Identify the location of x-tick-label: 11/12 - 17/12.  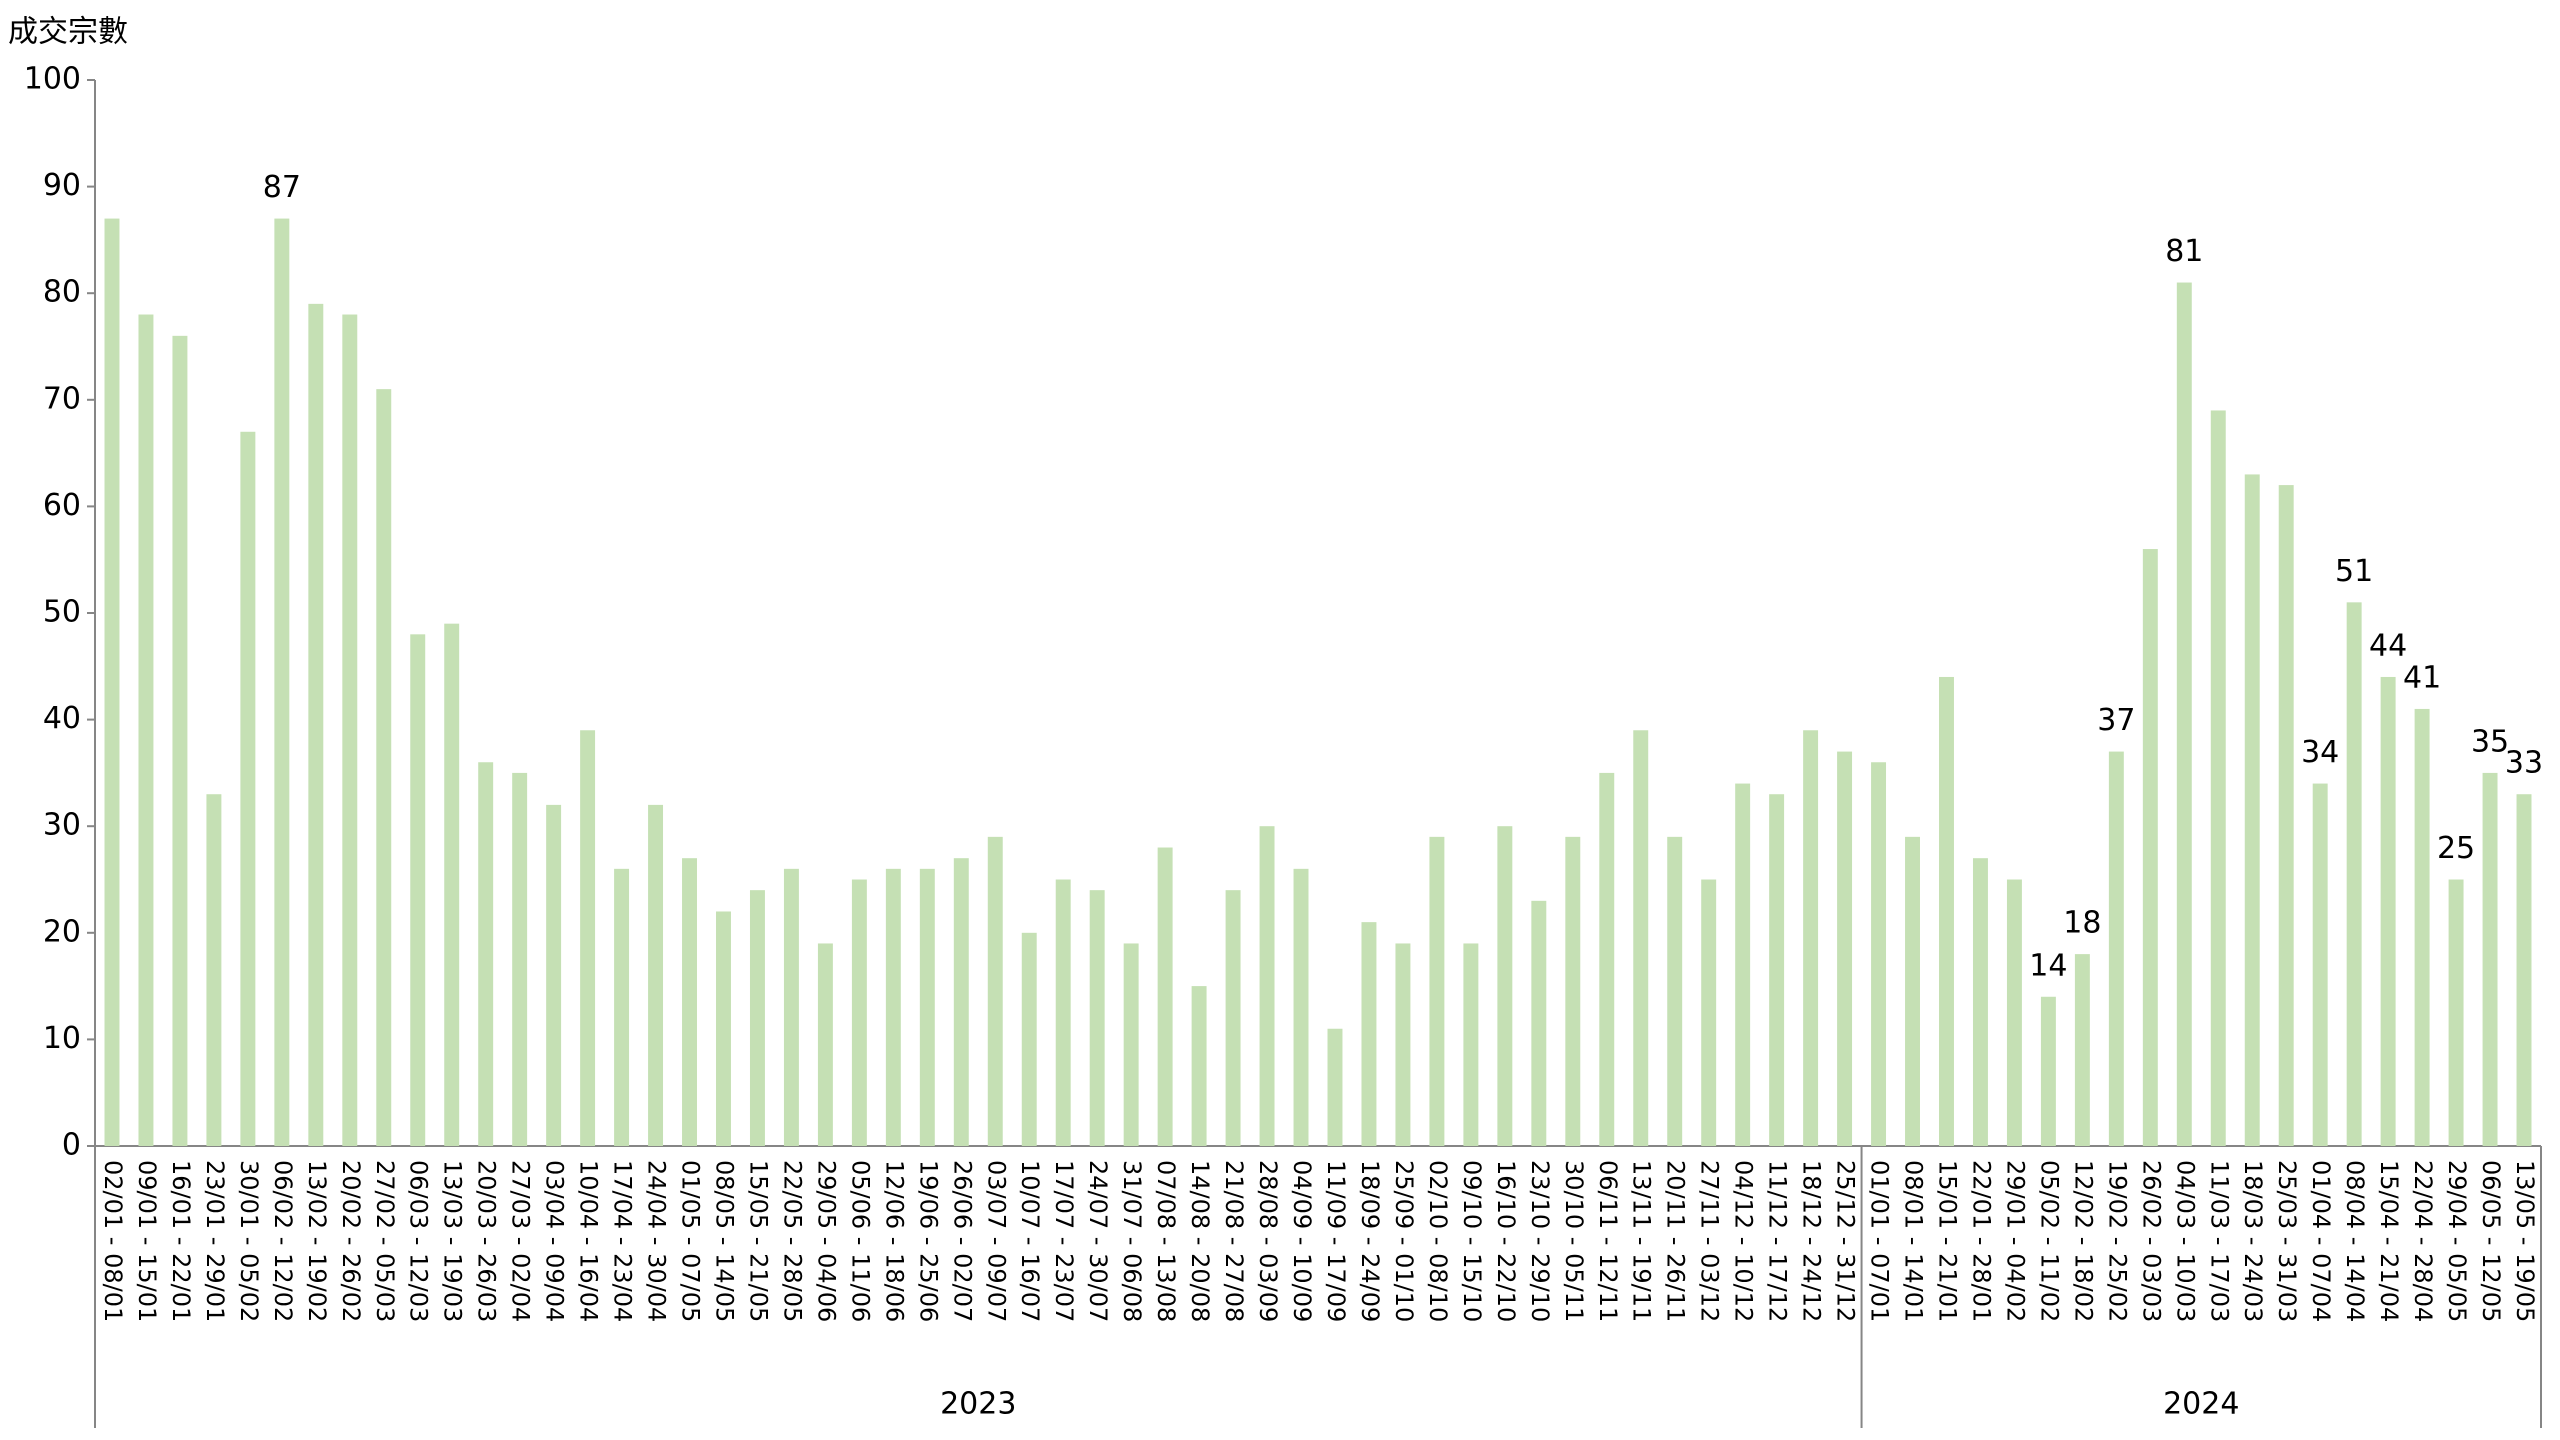
(1778, 1241).